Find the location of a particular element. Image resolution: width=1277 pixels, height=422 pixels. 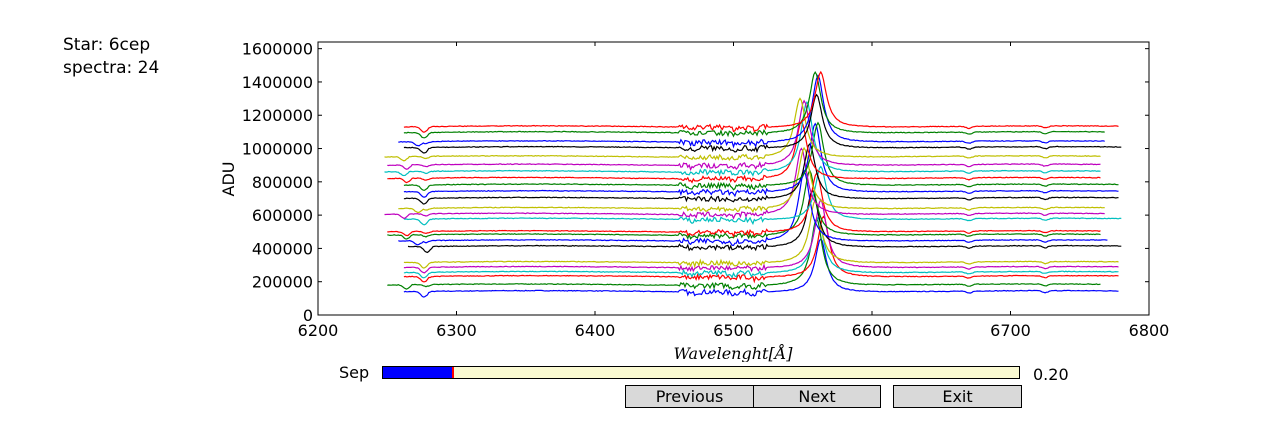

x-tick-label: 6500 is located at coordinates (733, 330).